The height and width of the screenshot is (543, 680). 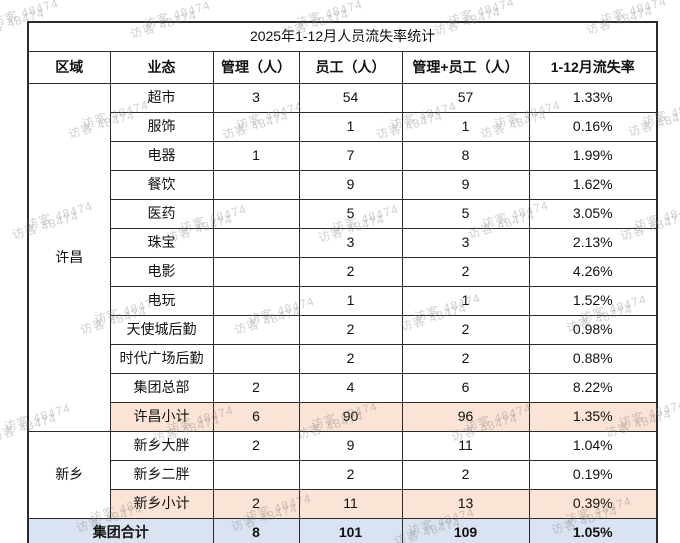 What do you see at coordinates (161, 388) in the screenshot?
I see `cell-business: 集团总部` at bounding box center [161, 388].